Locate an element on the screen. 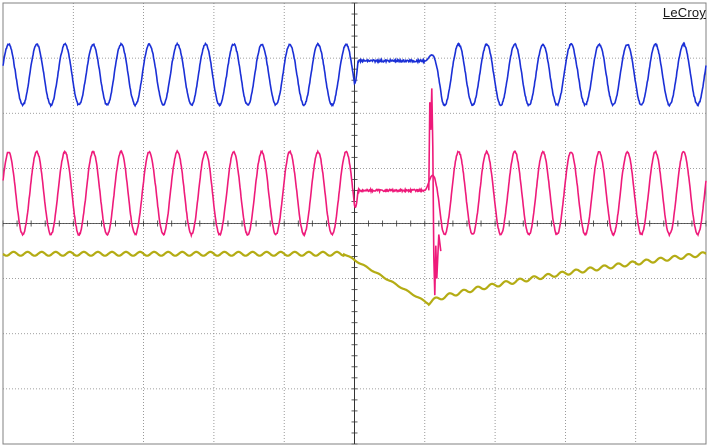 Image resolution: width=709 pixels, height=447 pixels. trace-magenta-spike is located at coordinates (435, 192).